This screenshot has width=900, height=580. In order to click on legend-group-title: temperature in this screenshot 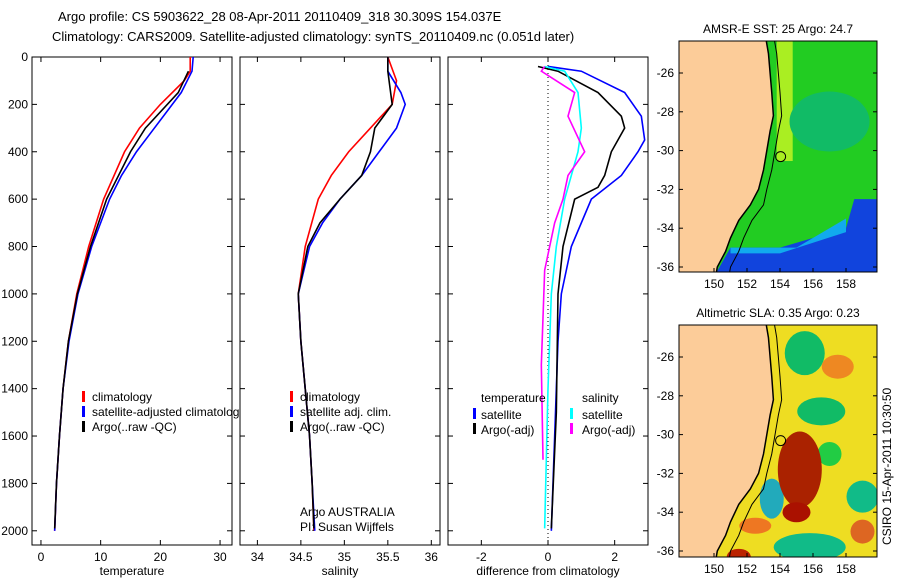, I will do `click(513, 398)`.